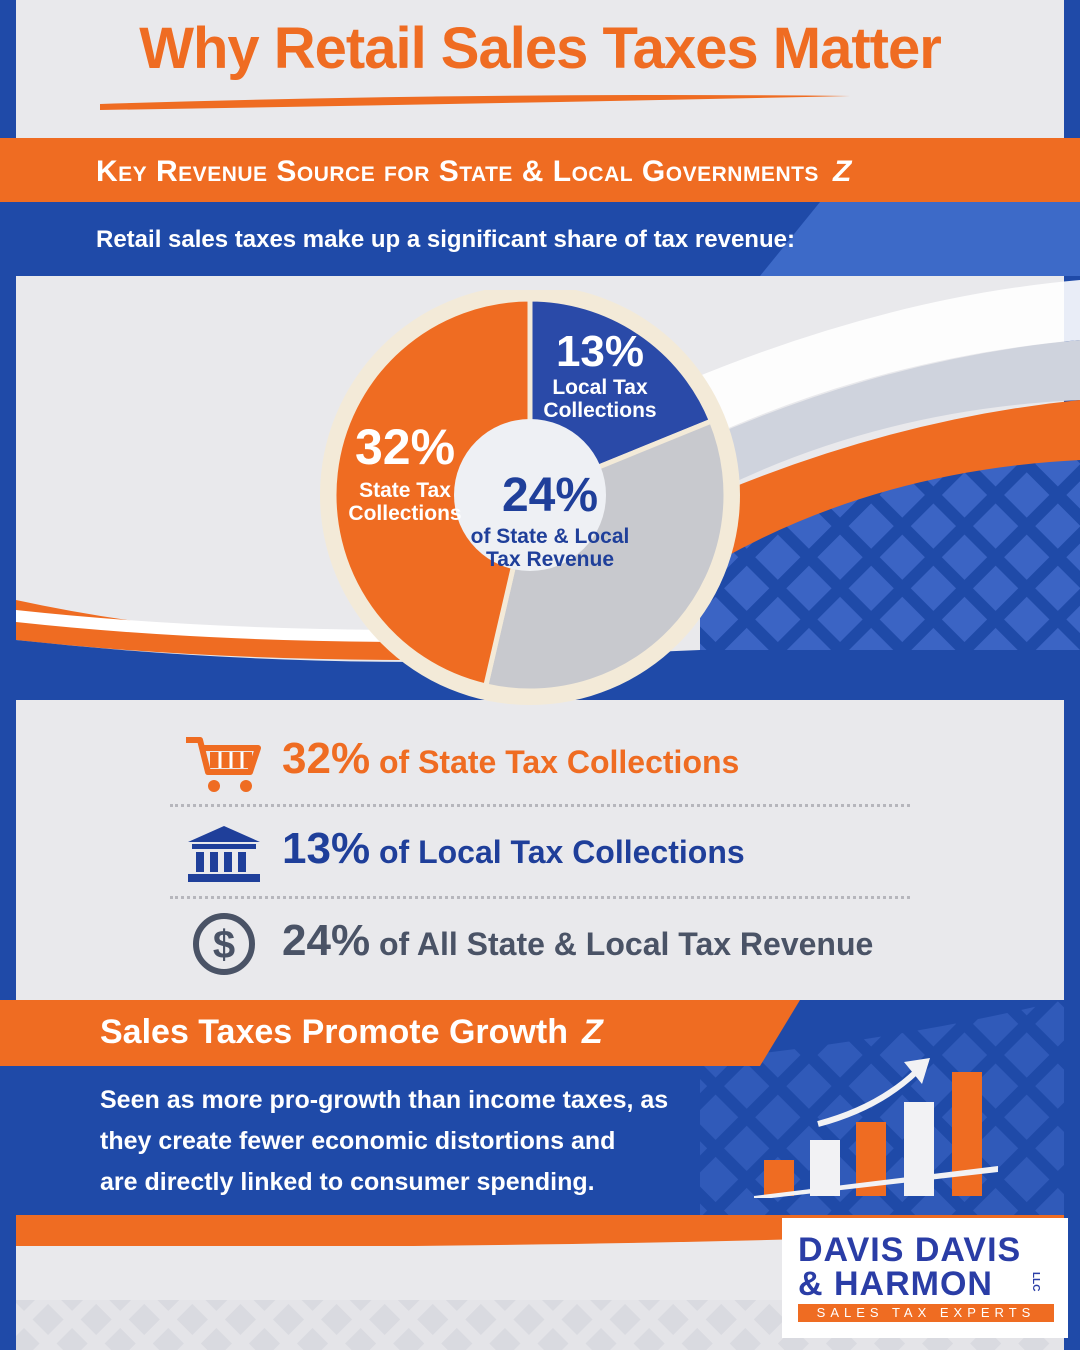 This screenshot has height=1350, width=1080. What do you see at coordinates (910, 1250) in the screenshot?
I see `logo-line-1: DAVIS DAVIS` at bounding box center [910, 1250].